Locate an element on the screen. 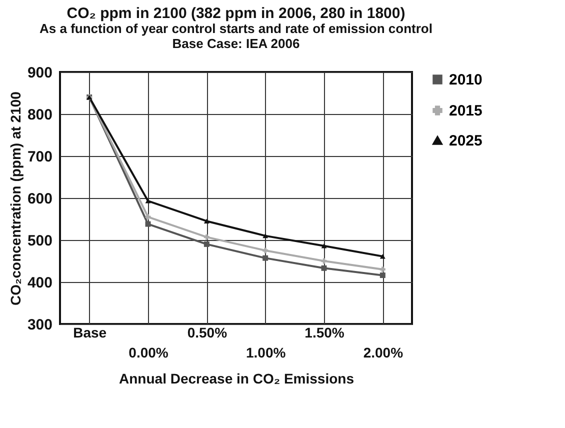 The image size is (565, 428). legend-label: 2025 is located at coordinates (465, 141).